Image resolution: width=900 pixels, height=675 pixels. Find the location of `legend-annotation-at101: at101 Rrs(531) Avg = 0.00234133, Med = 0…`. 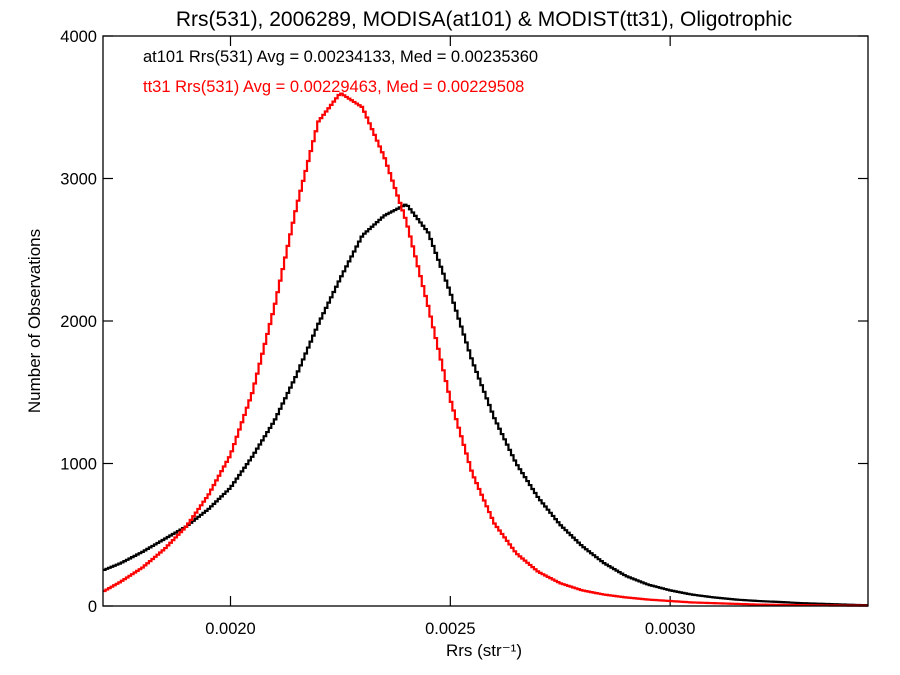

legend-annotation-at101: at101 Rrs(531) Avg = 0.00234133, Med = 0… is located at coordinates (340, 57).